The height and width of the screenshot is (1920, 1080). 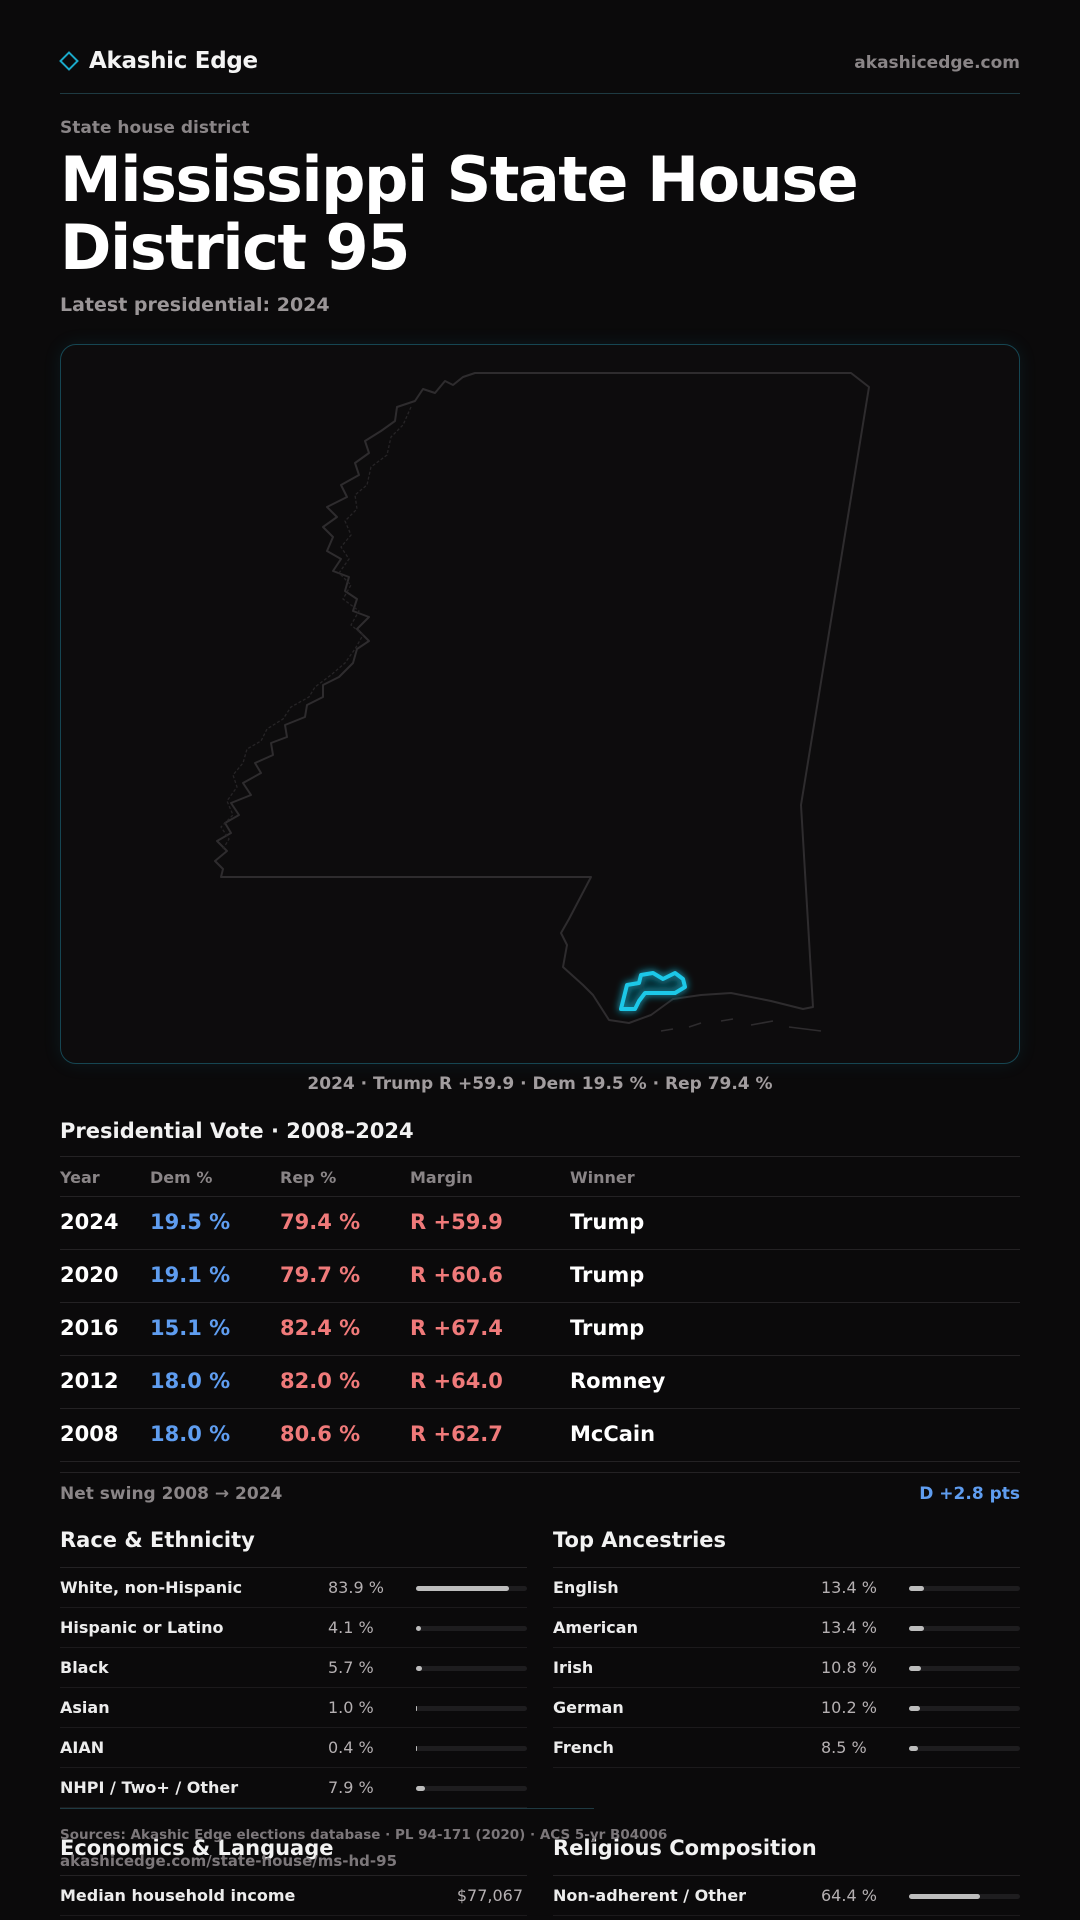 What do you see at coordinates (293, 1588) in the screenshot?
I see `race-row: White, non-Hispanic 83.9 %` at bounding box center [293, 1588].